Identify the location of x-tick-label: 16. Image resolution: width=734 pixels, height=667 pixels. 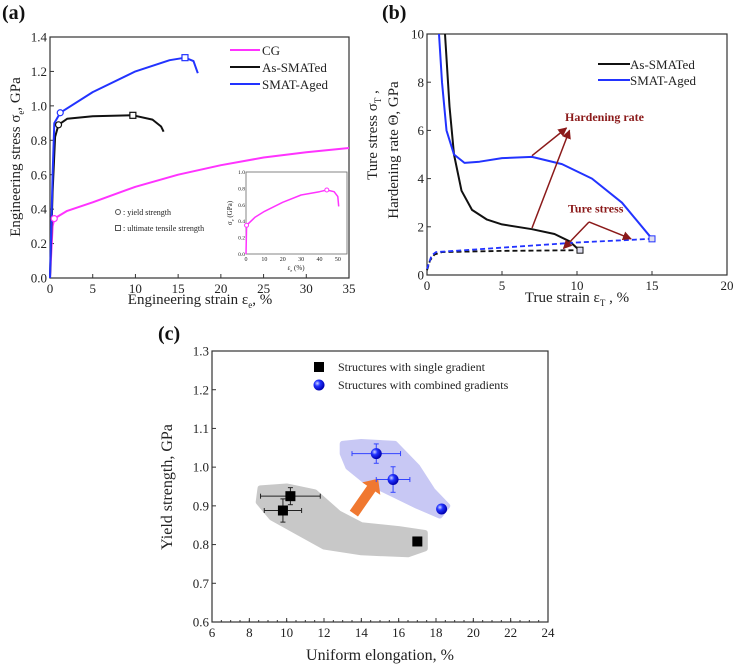
(399, 632).